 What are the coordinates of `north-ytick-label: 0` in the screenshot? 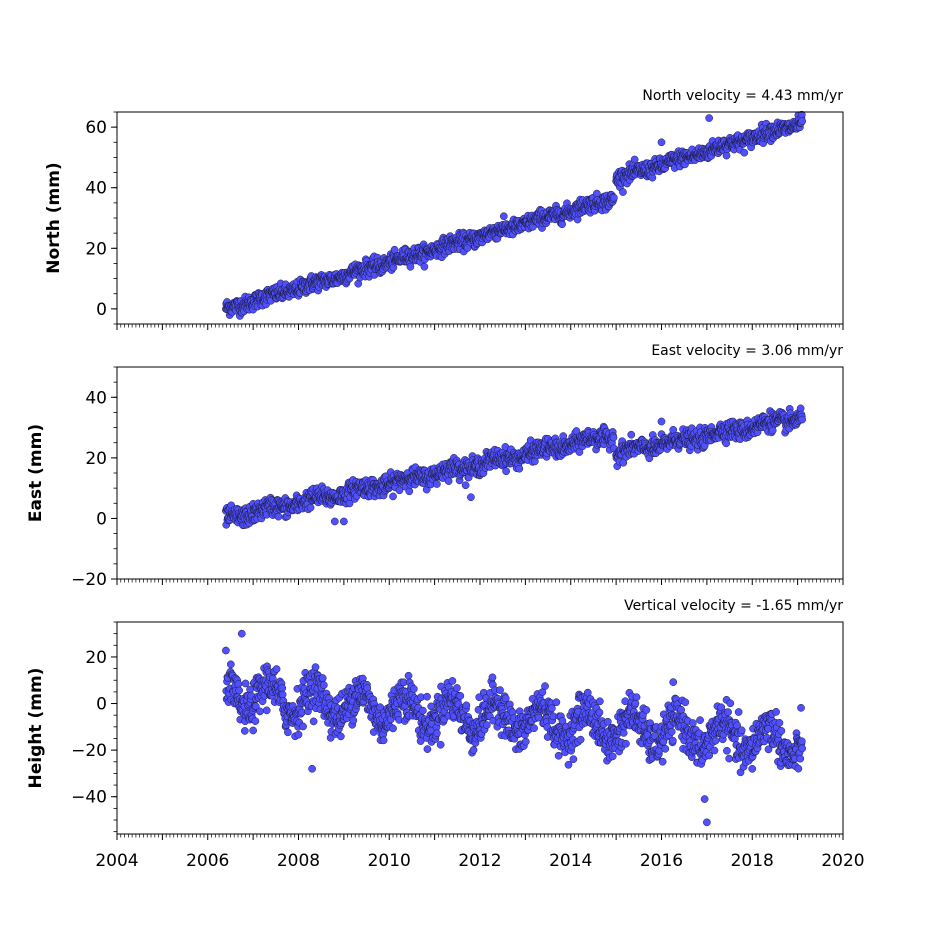 It's located at (101, 310).